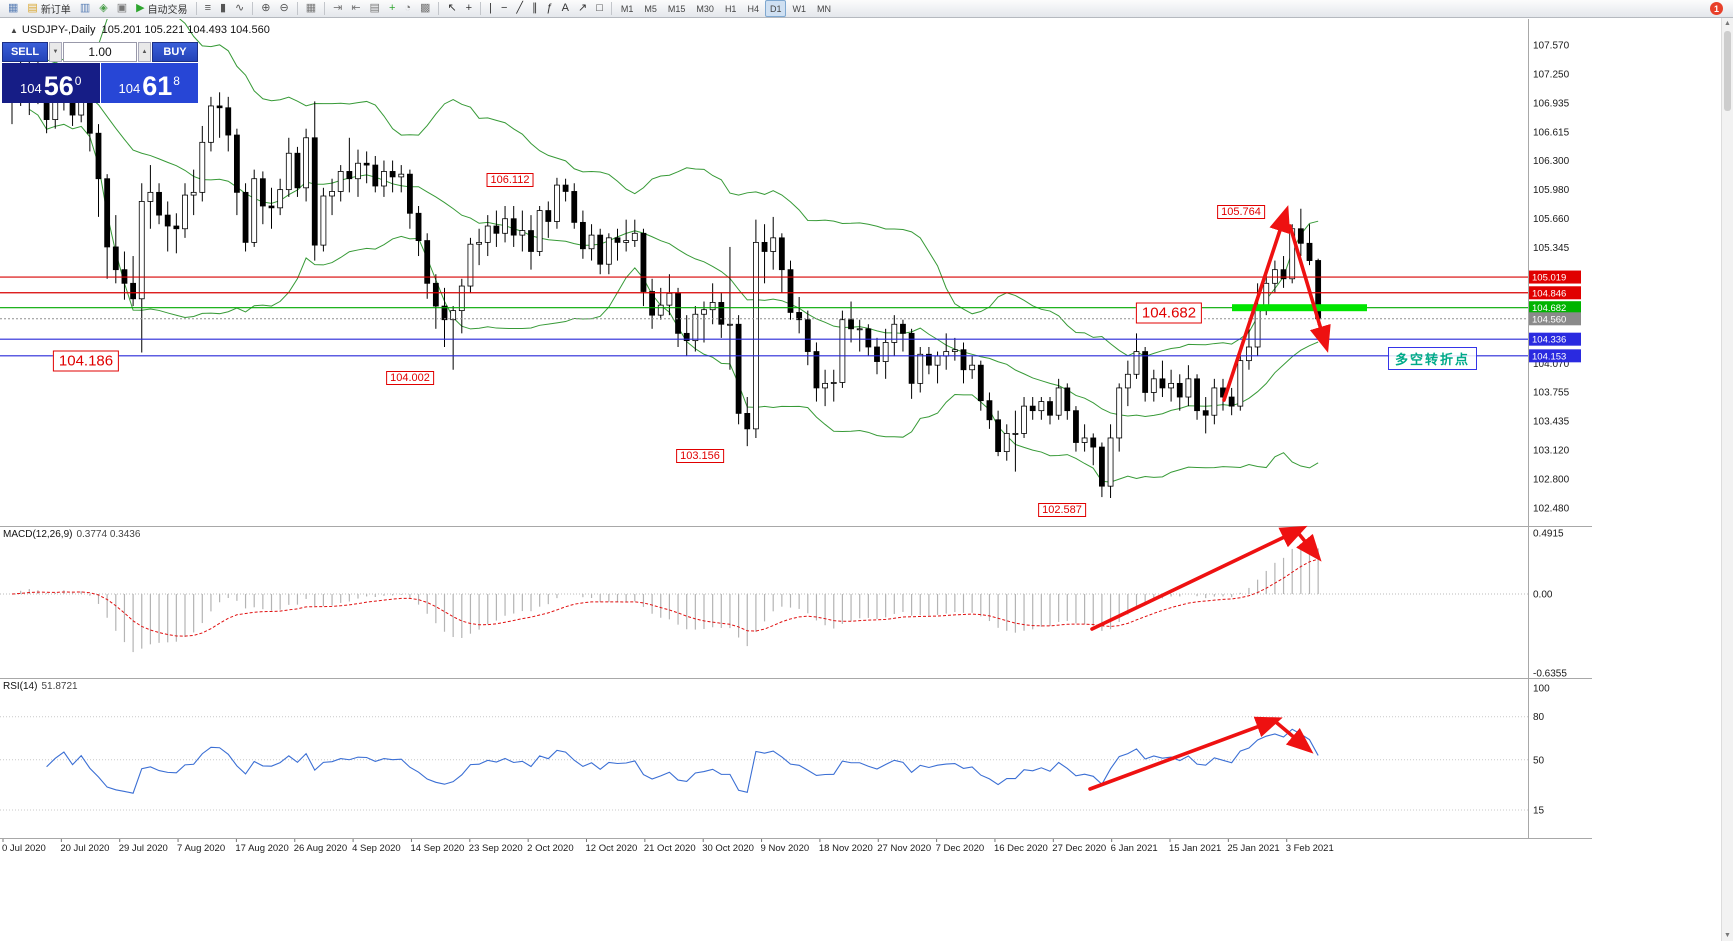 The image size is (1733, 941). Describe the element at coordinates (599, 8) in the screenshot. I see `shapes-icon: □` at that location.